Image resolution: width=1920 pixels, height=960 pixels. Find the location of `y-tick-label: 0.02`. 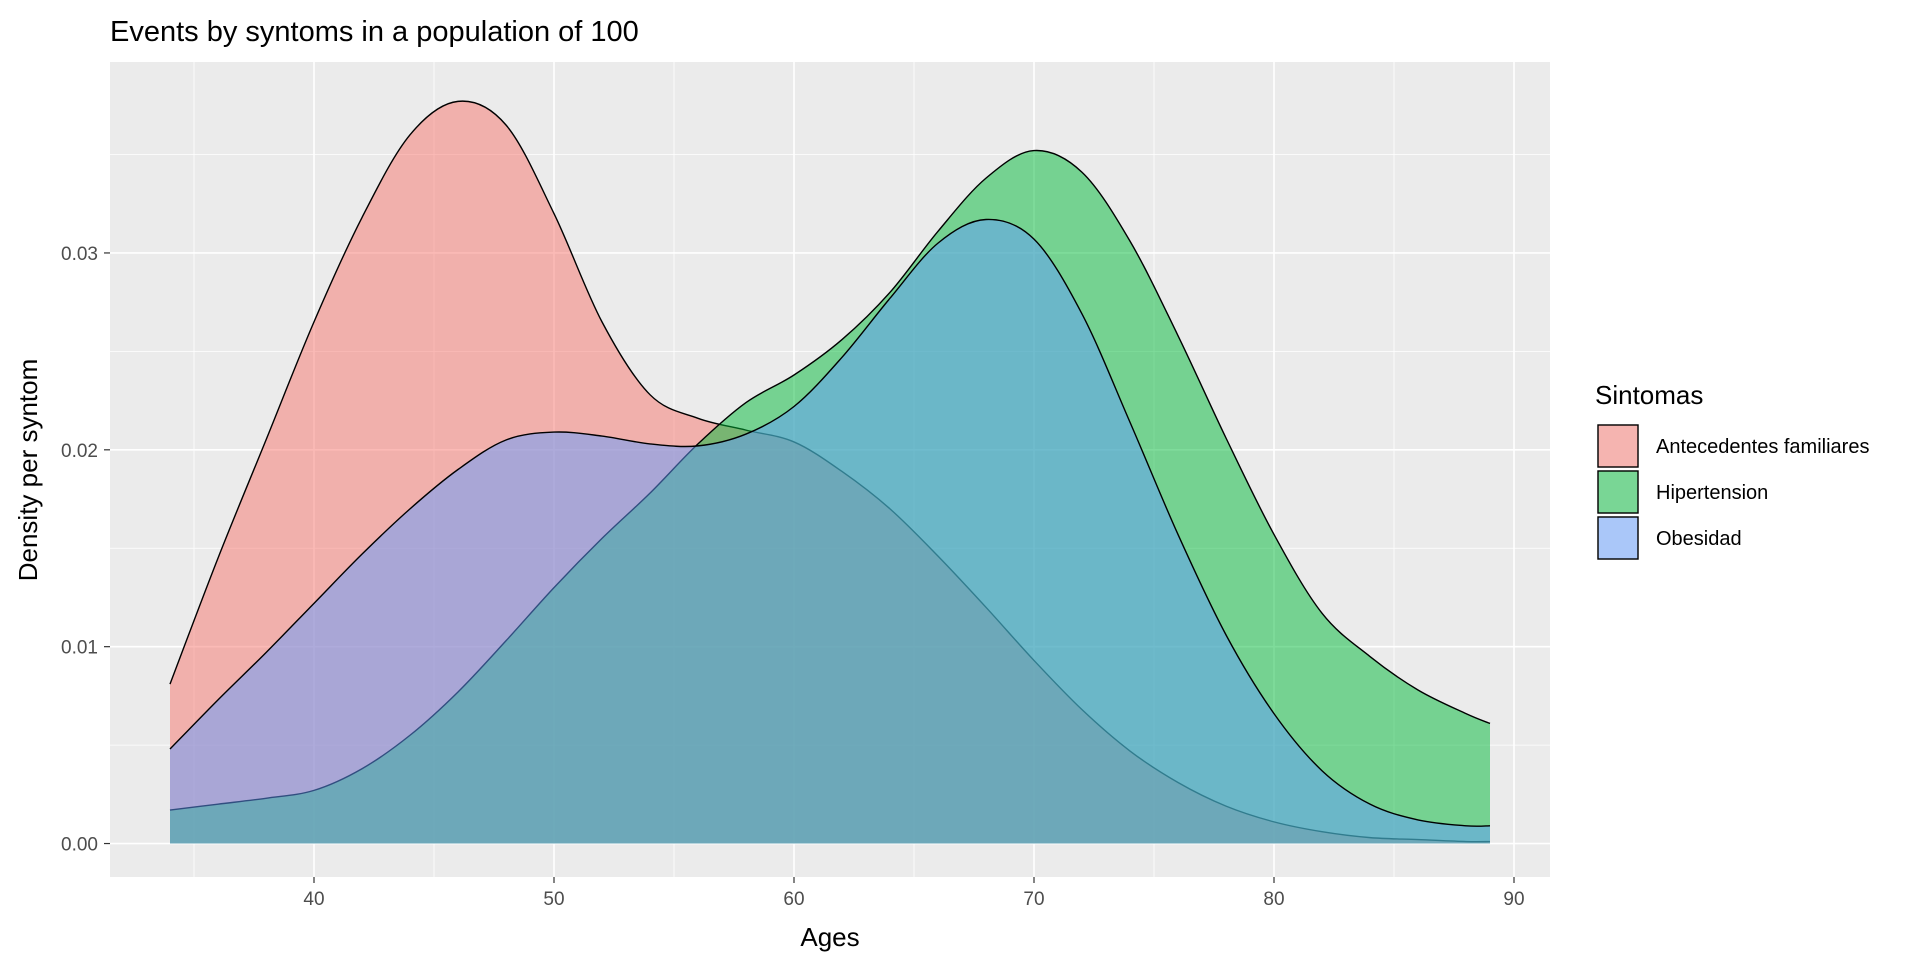

y-tick-label: 0.02 is located at coordinates (79, 451).